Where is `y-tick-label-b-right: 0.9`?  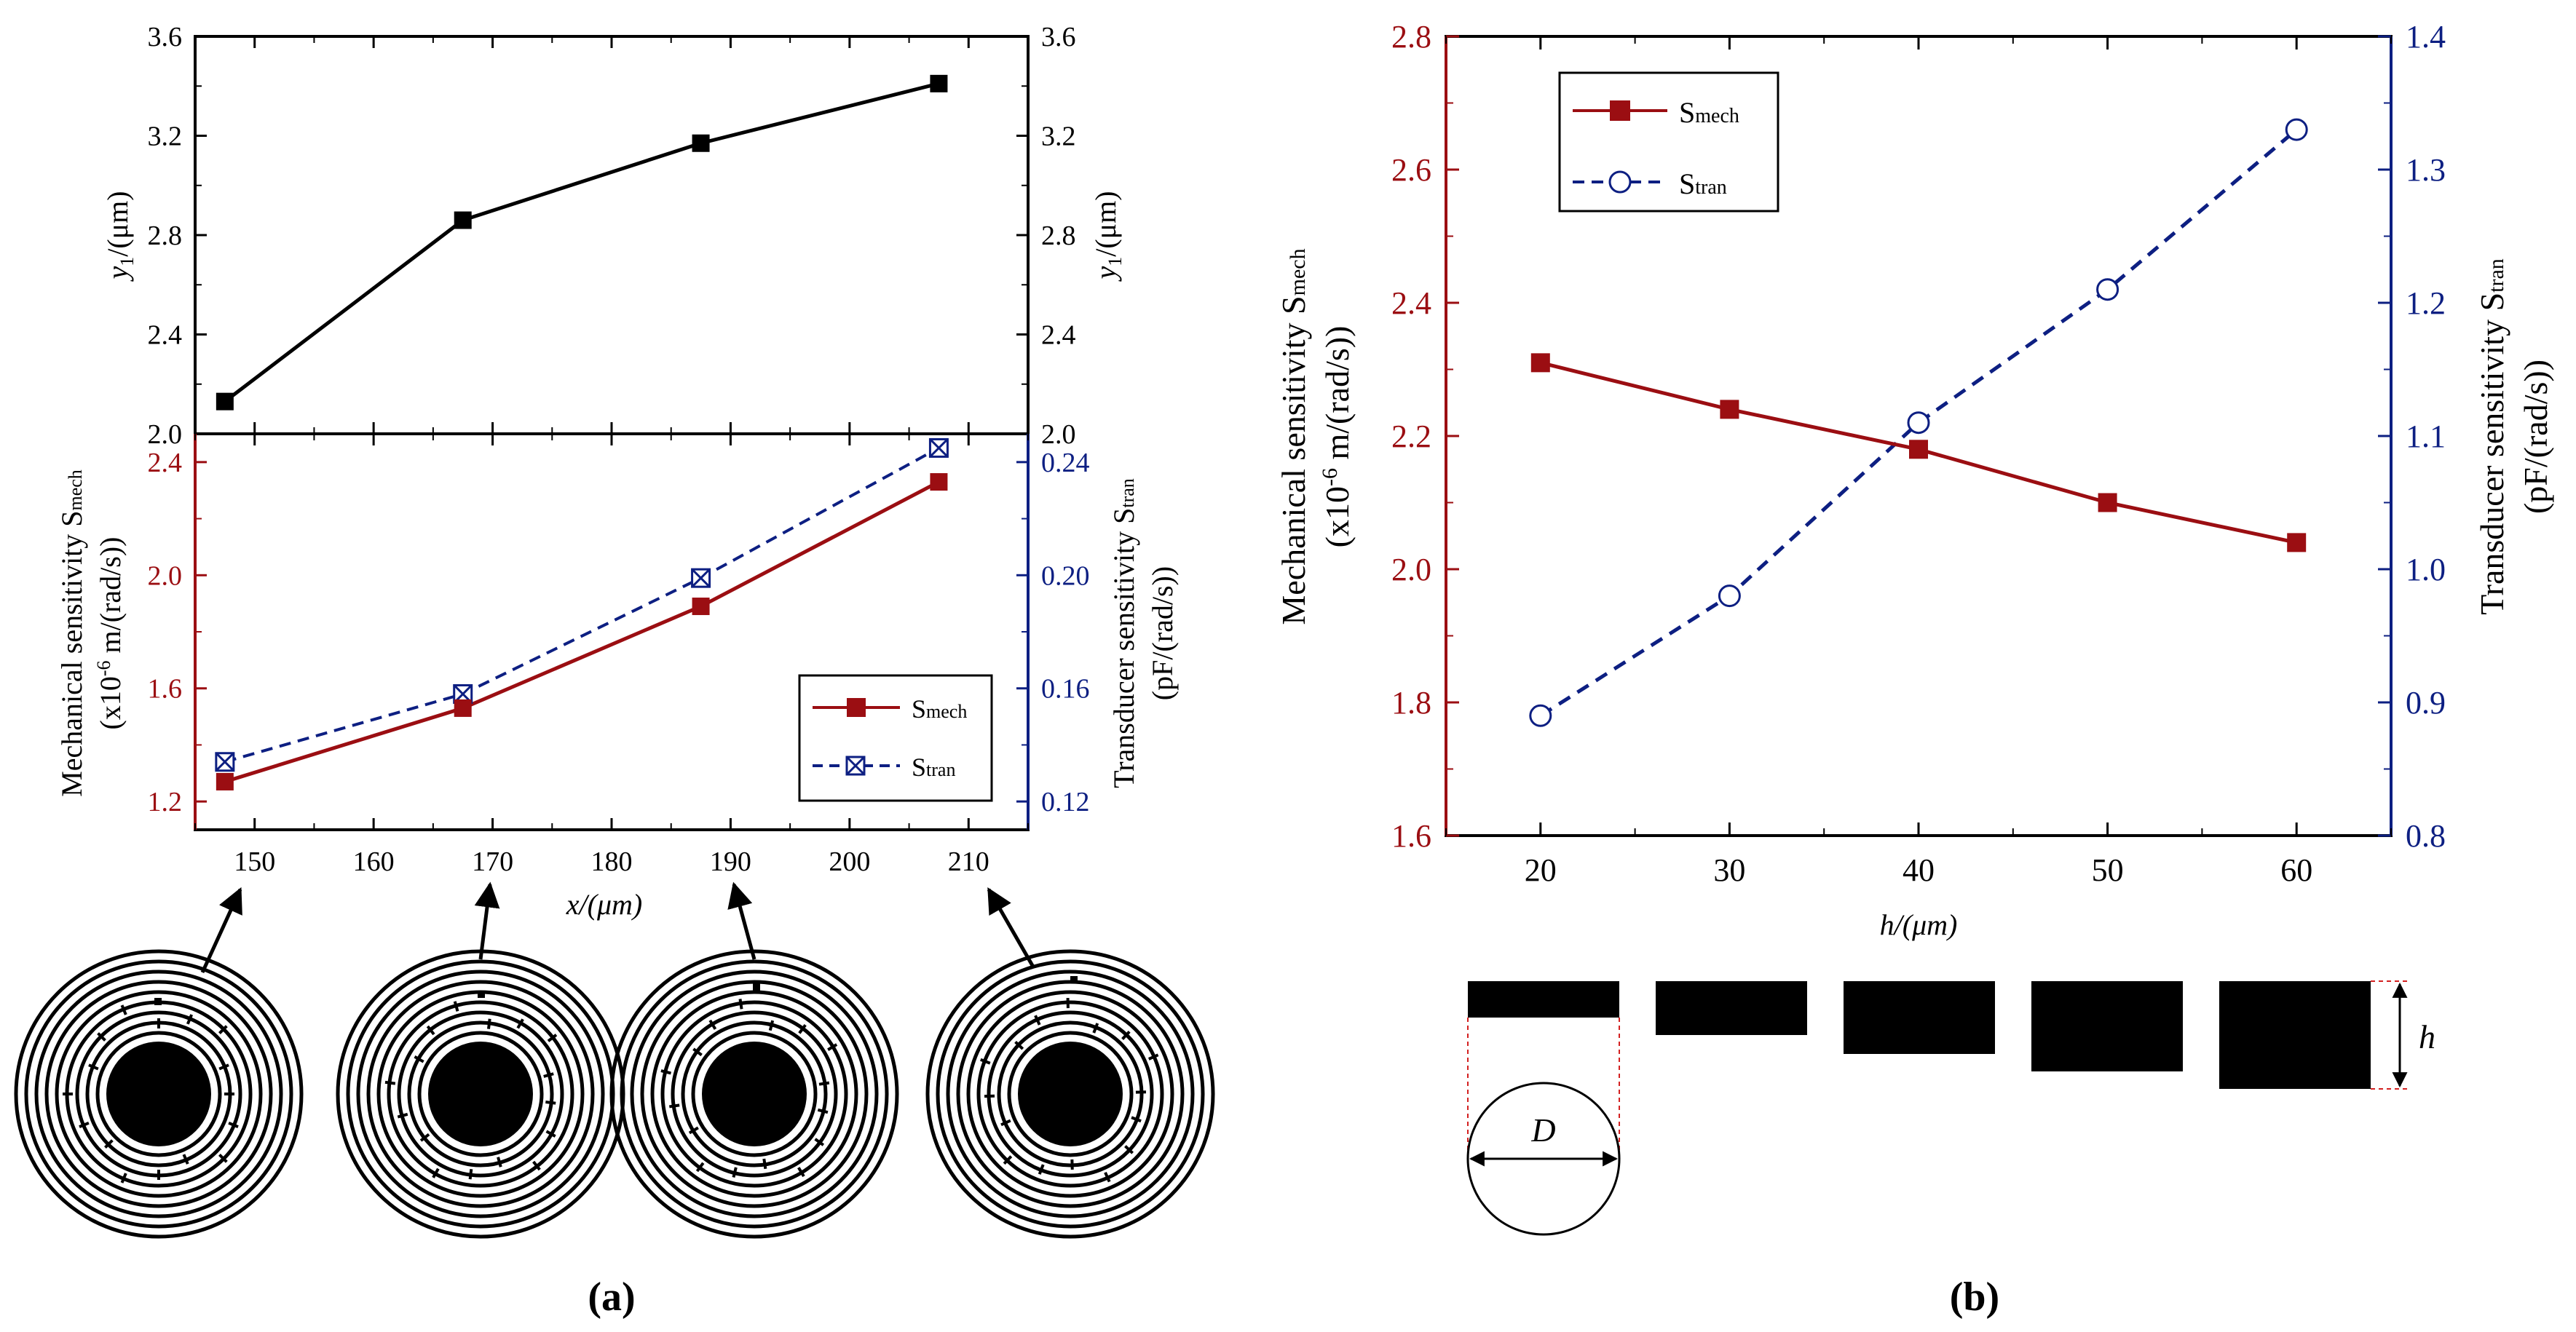 y-tick-label-b-right: 0.9 is located at coordinates (2426, 703).